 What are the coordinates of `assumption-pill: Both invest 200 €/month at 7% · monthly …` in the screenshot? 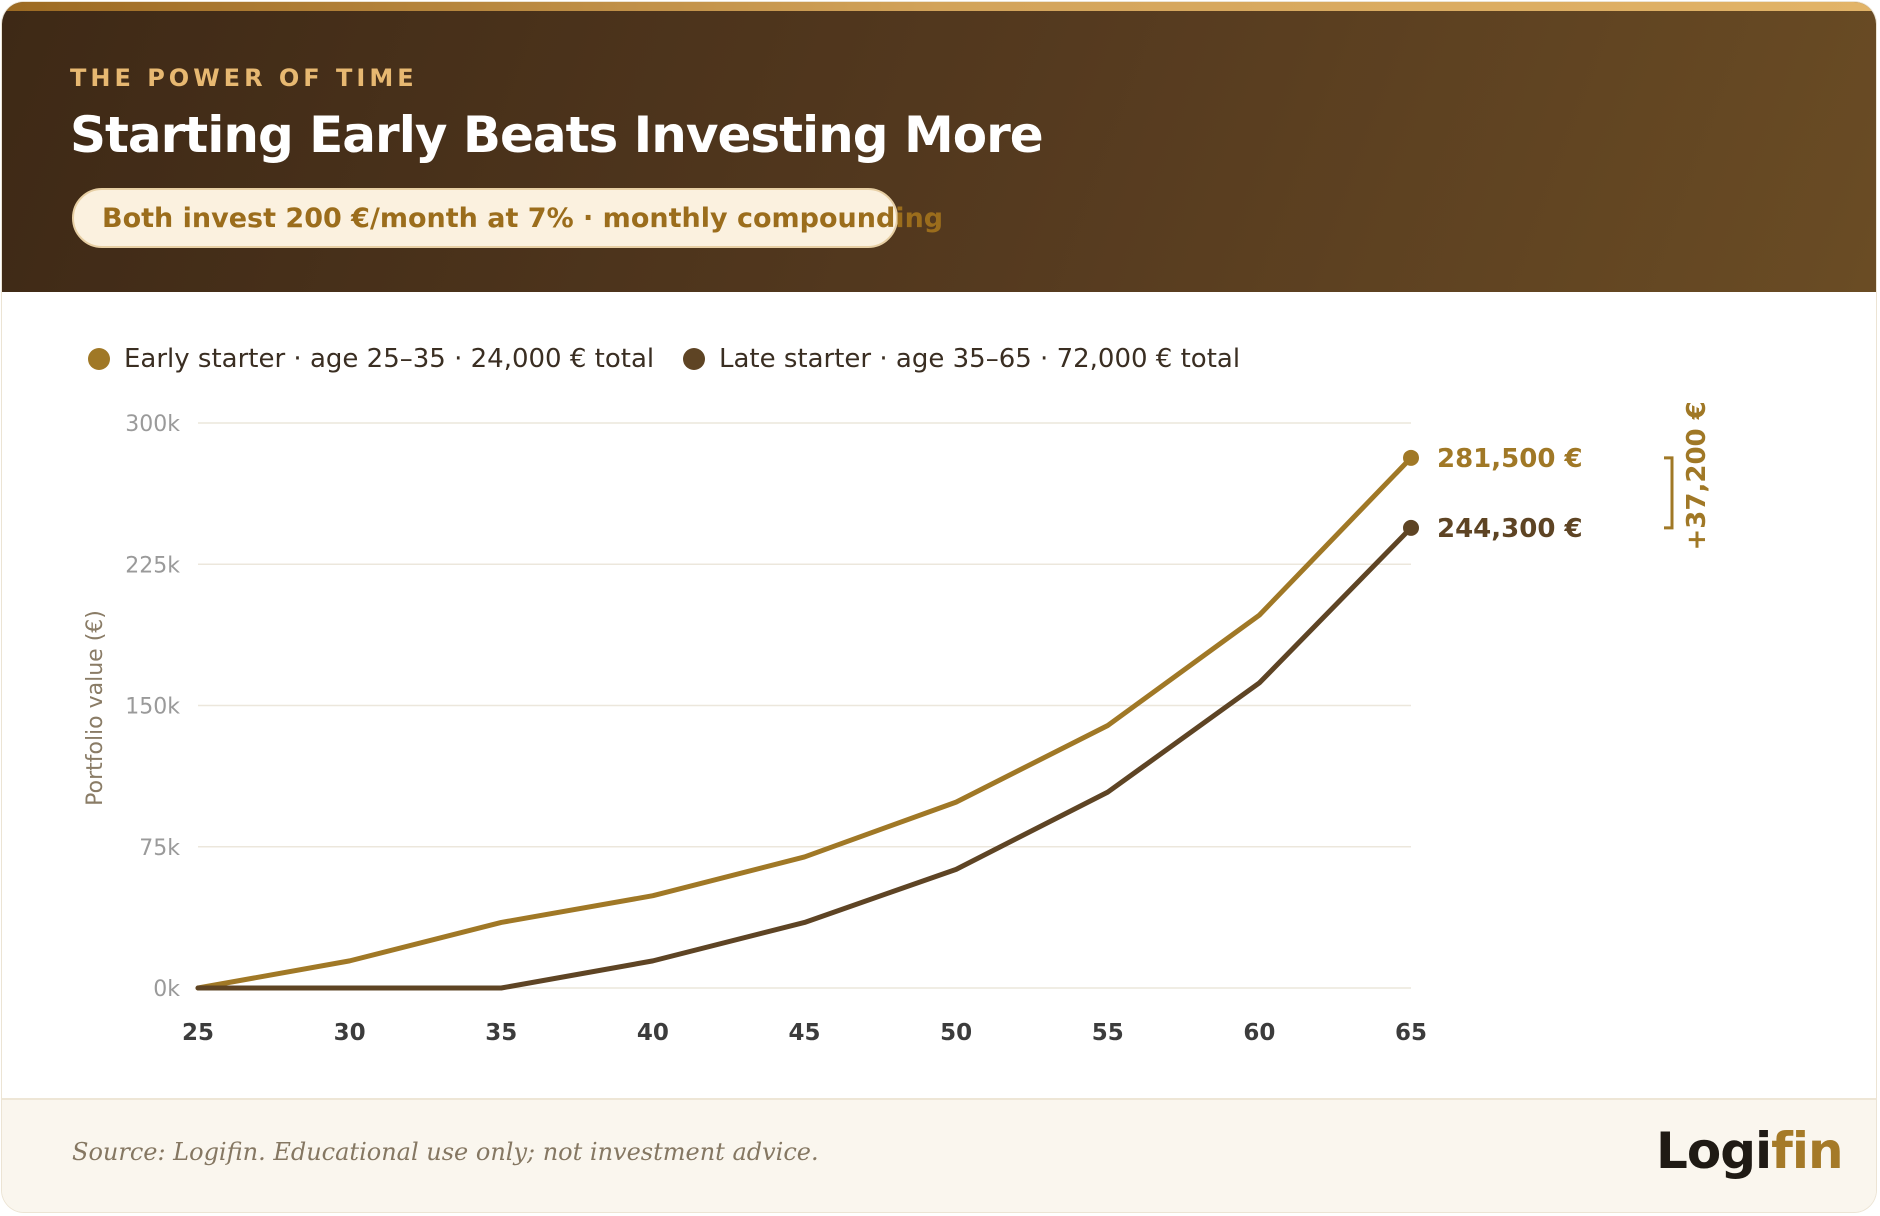 It's located at (507, 218).